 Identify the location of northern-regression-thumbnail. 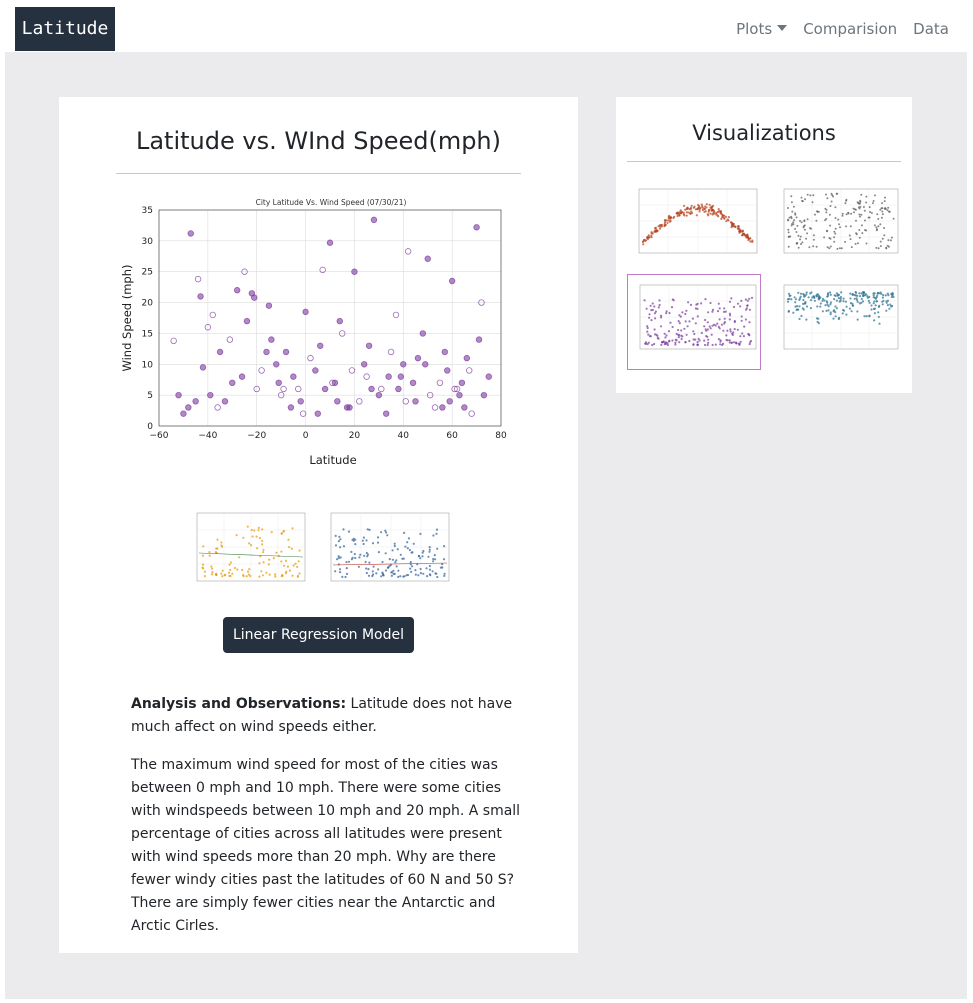
(386, 550).